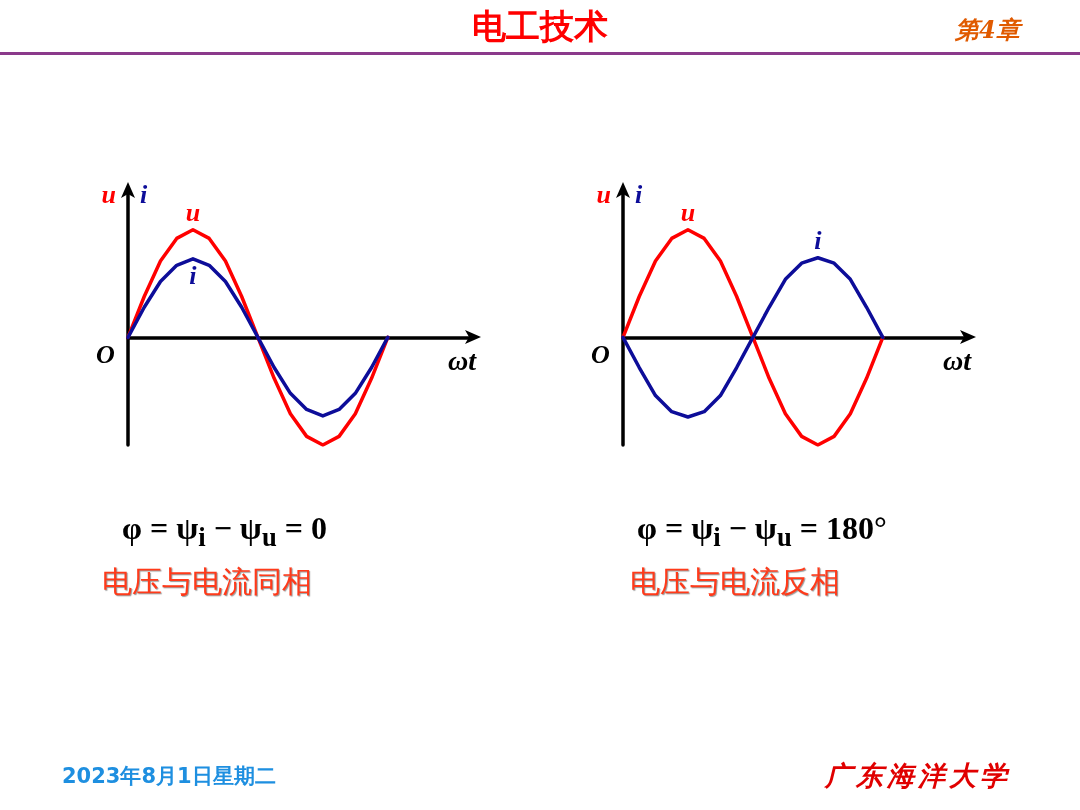 The height and width of the screenshot is (810, 1080). Describe the element at coordinates (762, 532) in the screenshot. I see `text: φ = ψ$_{i}$ − ψ$_{u}$ = 180°` at that location.